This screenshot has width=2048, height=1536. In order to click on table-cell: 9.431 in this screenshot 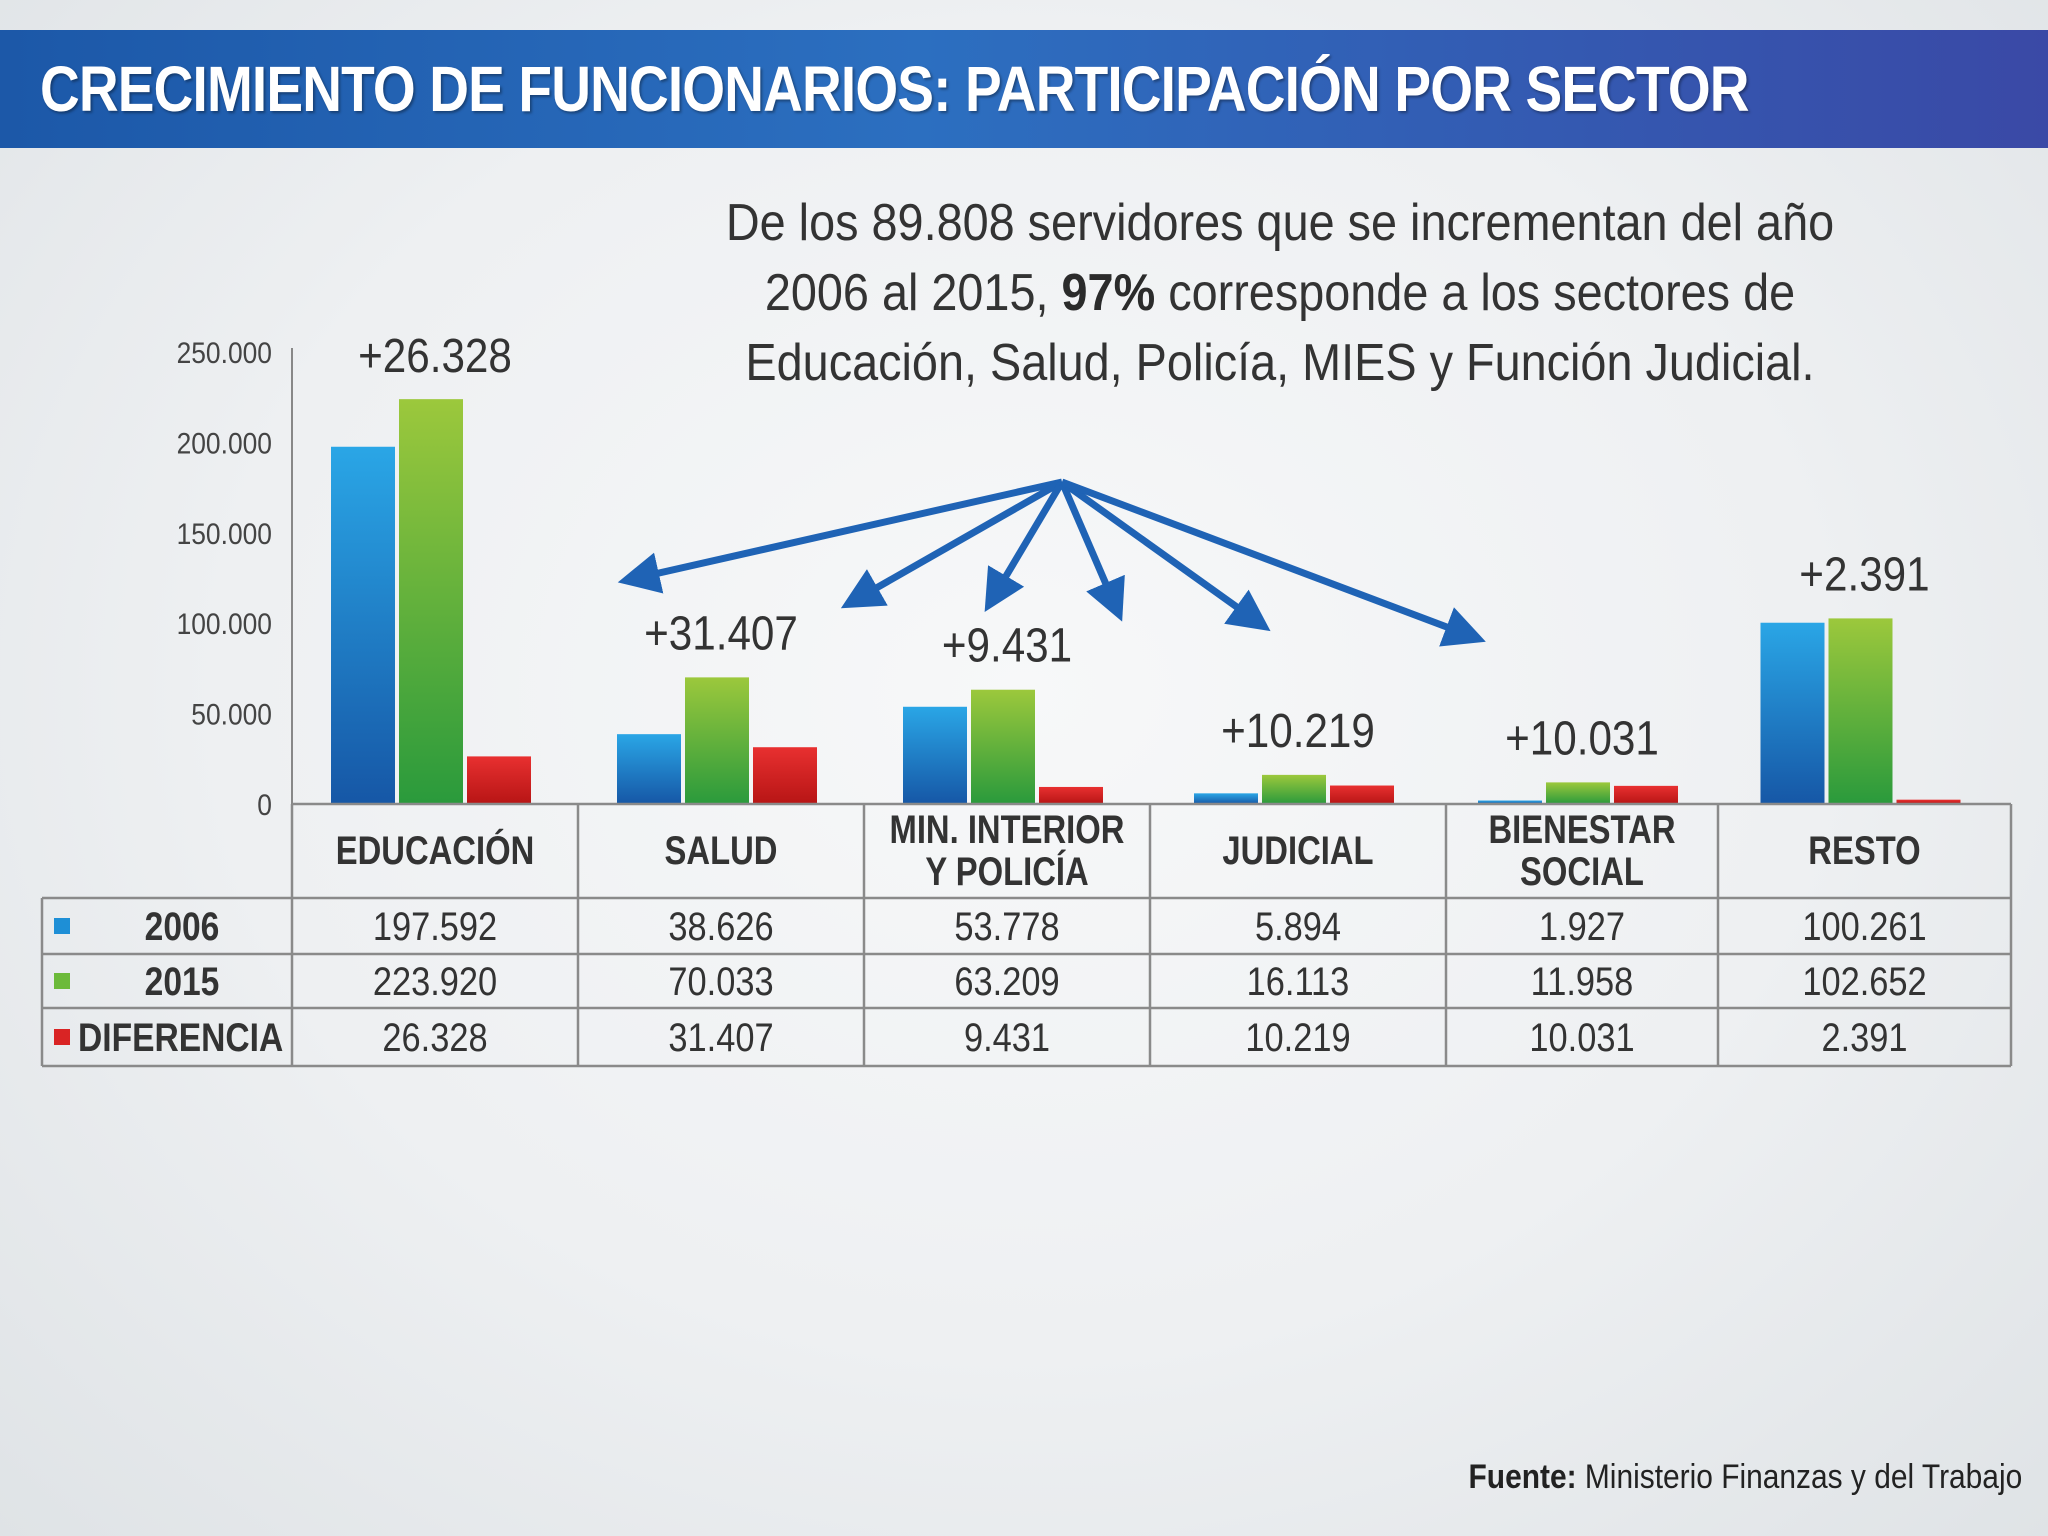, I will do `click(1007, 1037)`.